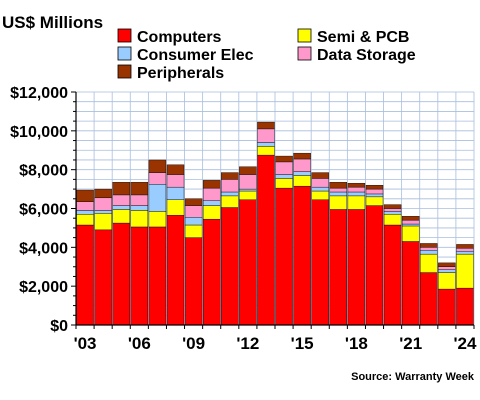  Describe the element at coordinates (230, 266) in the screenshot. I see `bar-2011-computers` at that location.